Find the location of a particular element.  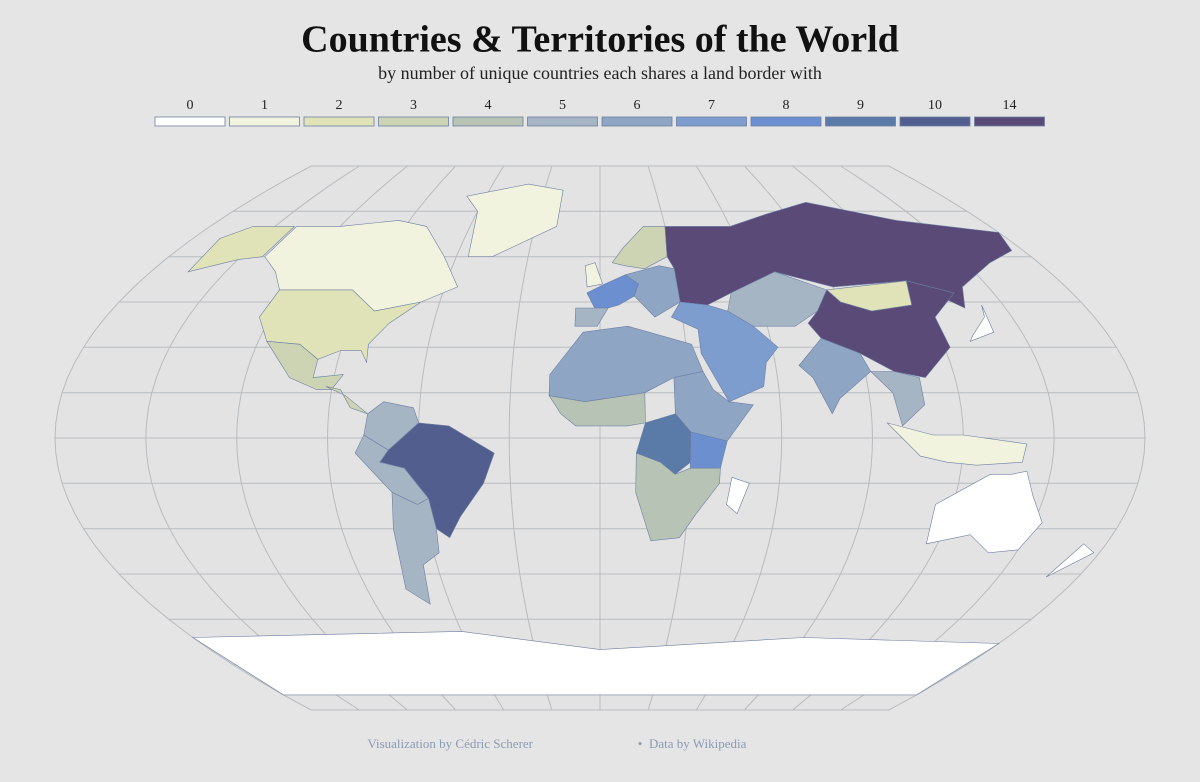

legend-label: 14 is located at coordinates (1010, 105).